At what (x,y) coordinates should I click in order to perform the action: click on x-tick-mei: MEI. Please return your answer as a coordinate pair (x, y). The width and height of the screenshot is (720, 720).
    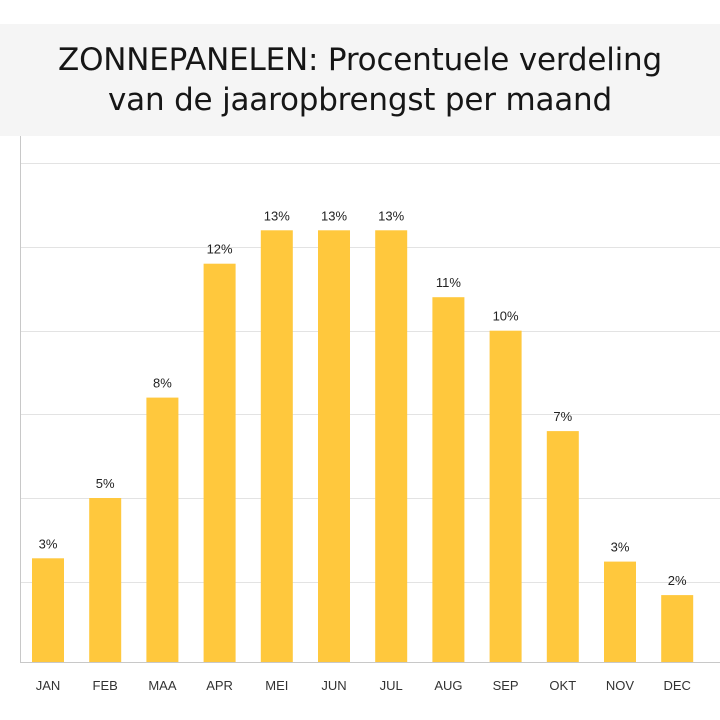
    Looking at the image, I should click on (276, 685).